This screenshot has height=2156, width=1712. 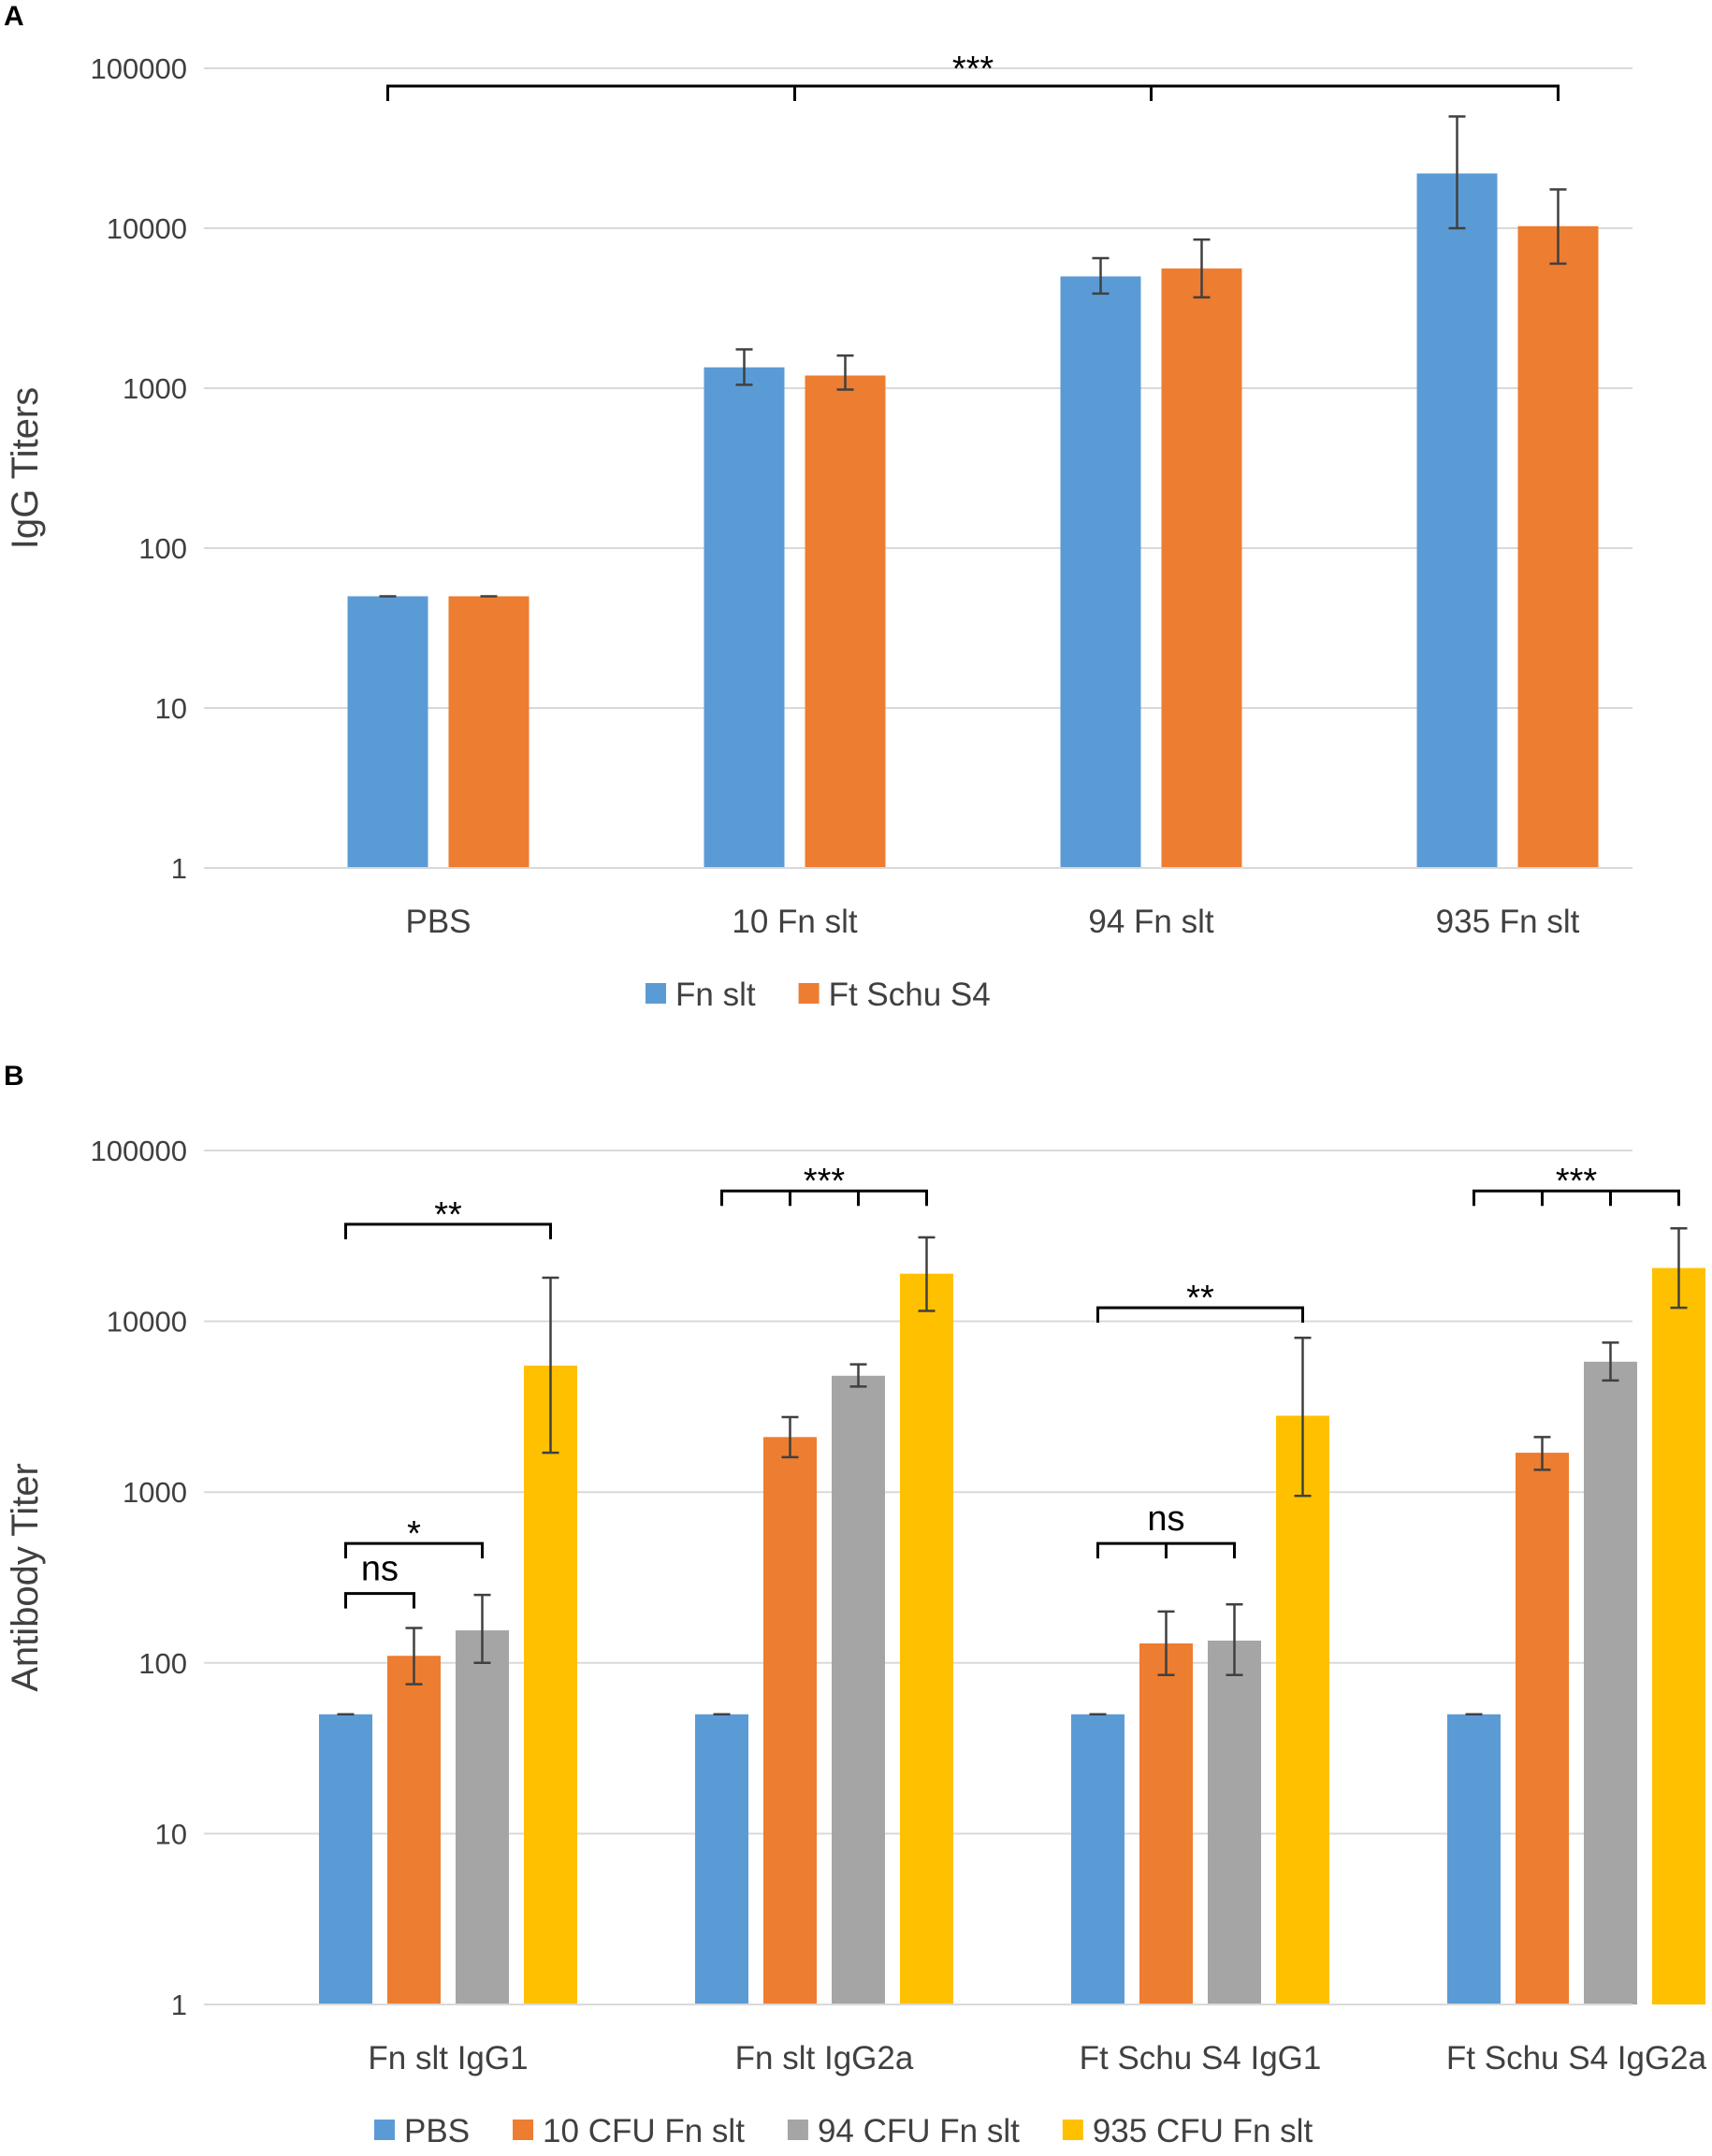 What do you see at coordinates (139, 1151) in the screenshot?
I see `pb-y-tick-100000: 100000` at bounding box center [139, 1151].